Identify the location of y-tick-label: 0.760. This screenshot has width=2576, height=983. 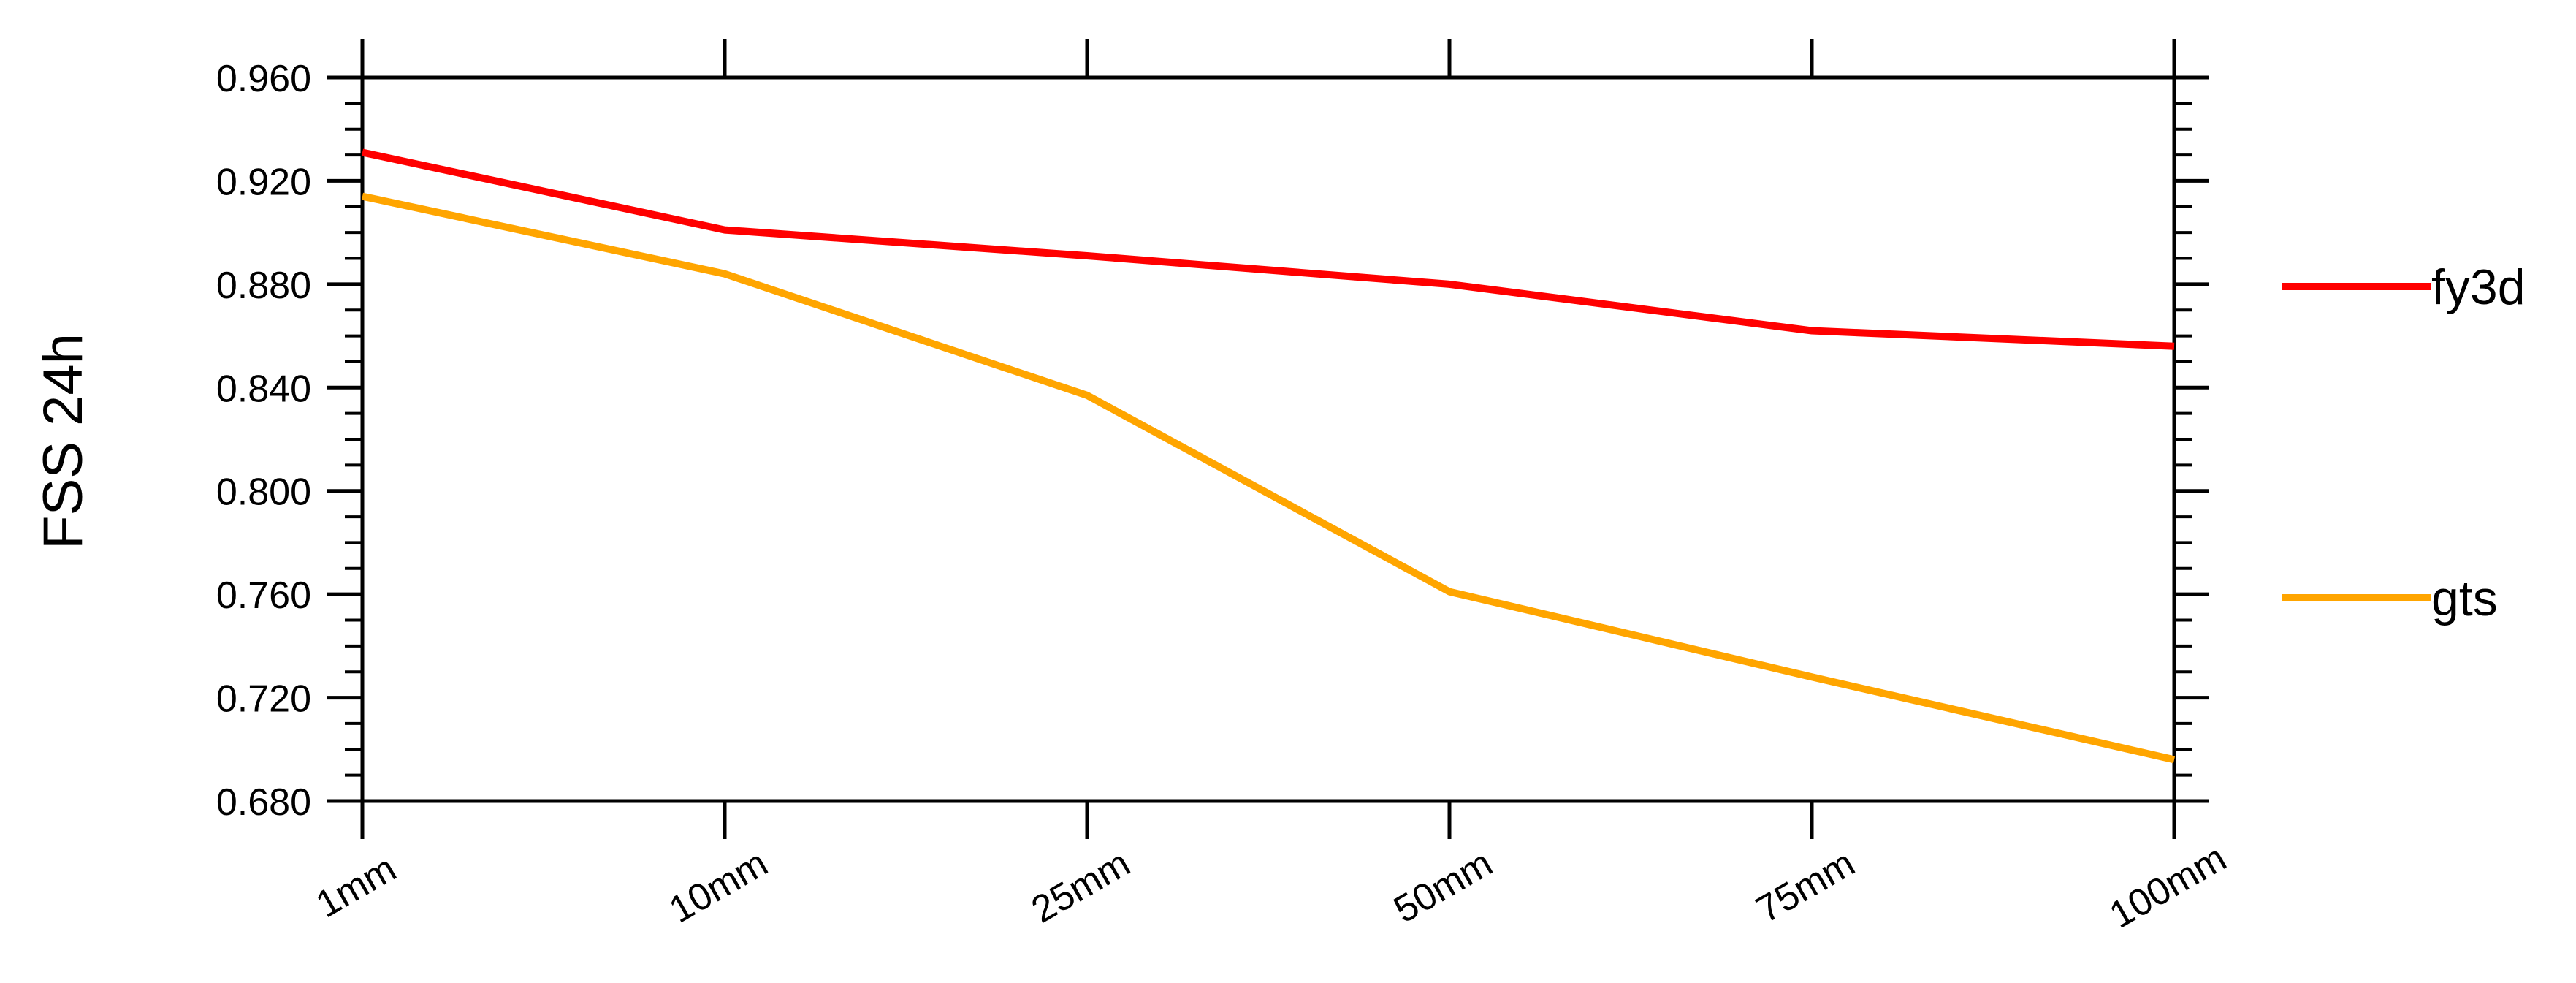
(264, 595).